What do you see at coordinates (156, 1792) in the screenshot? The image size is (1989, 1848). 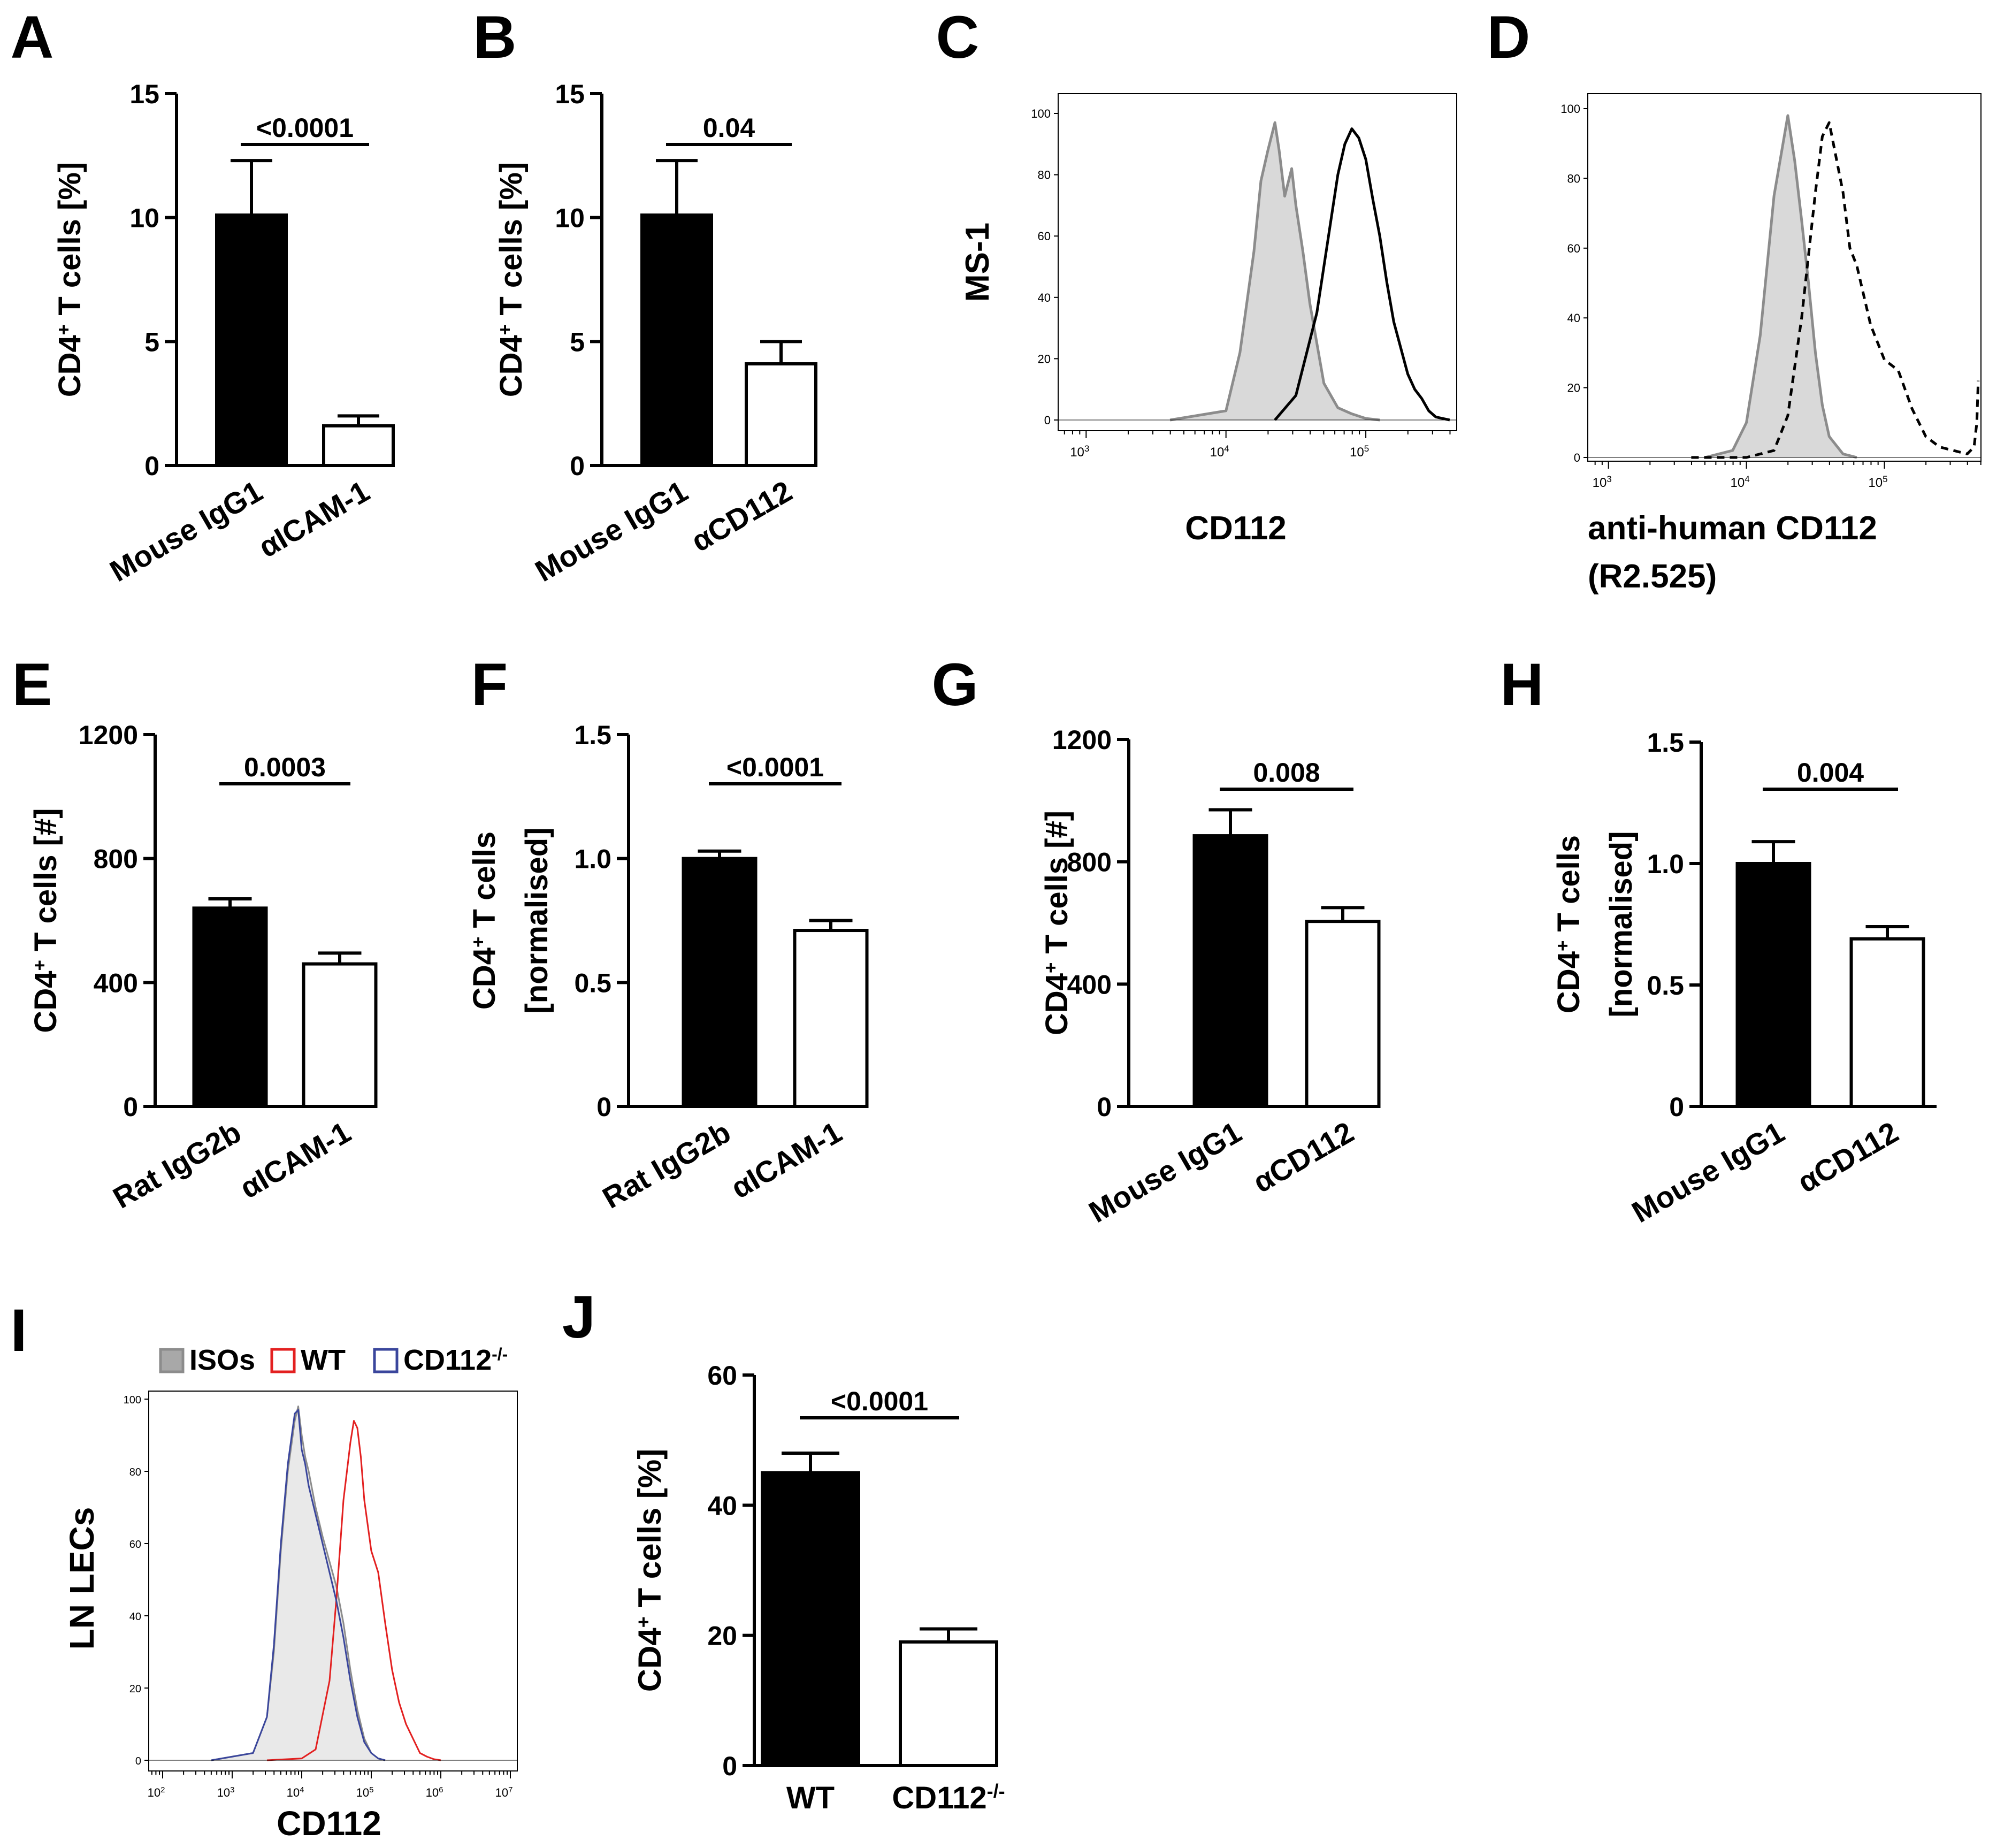 I see `x-tick-label: 10²` at bounding box center [156, 1792].